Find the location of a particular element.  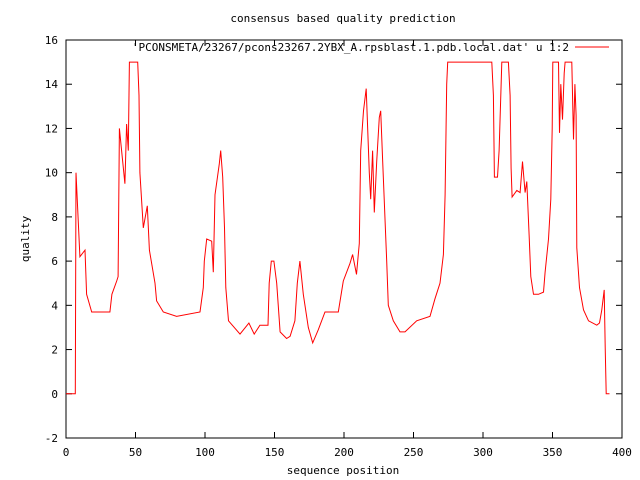

x-axis-label: sequence position is located at coordinates (343, 470).